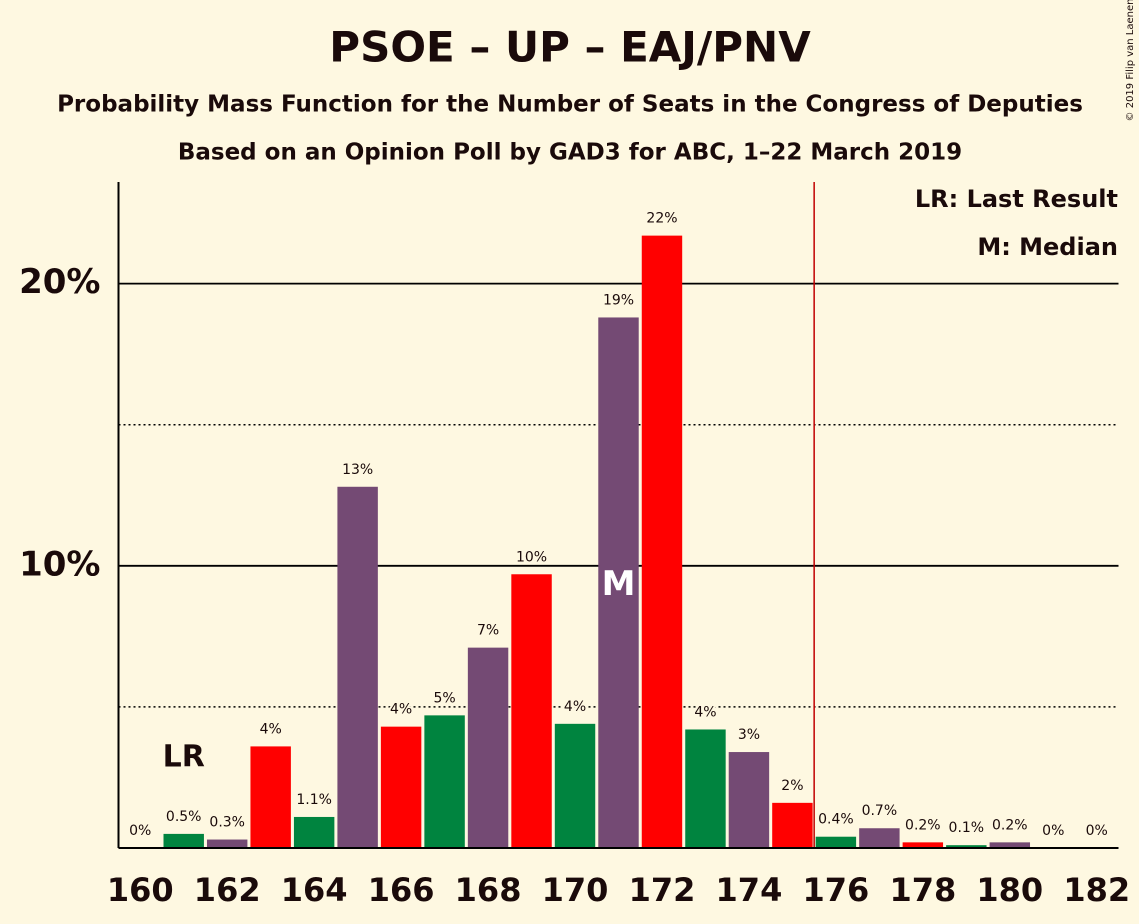 This screenshot has width=1139, height=924. Describe the element at coordinates (749, 890) in the screenshot. I see `x-tick-label: 174` at that location.